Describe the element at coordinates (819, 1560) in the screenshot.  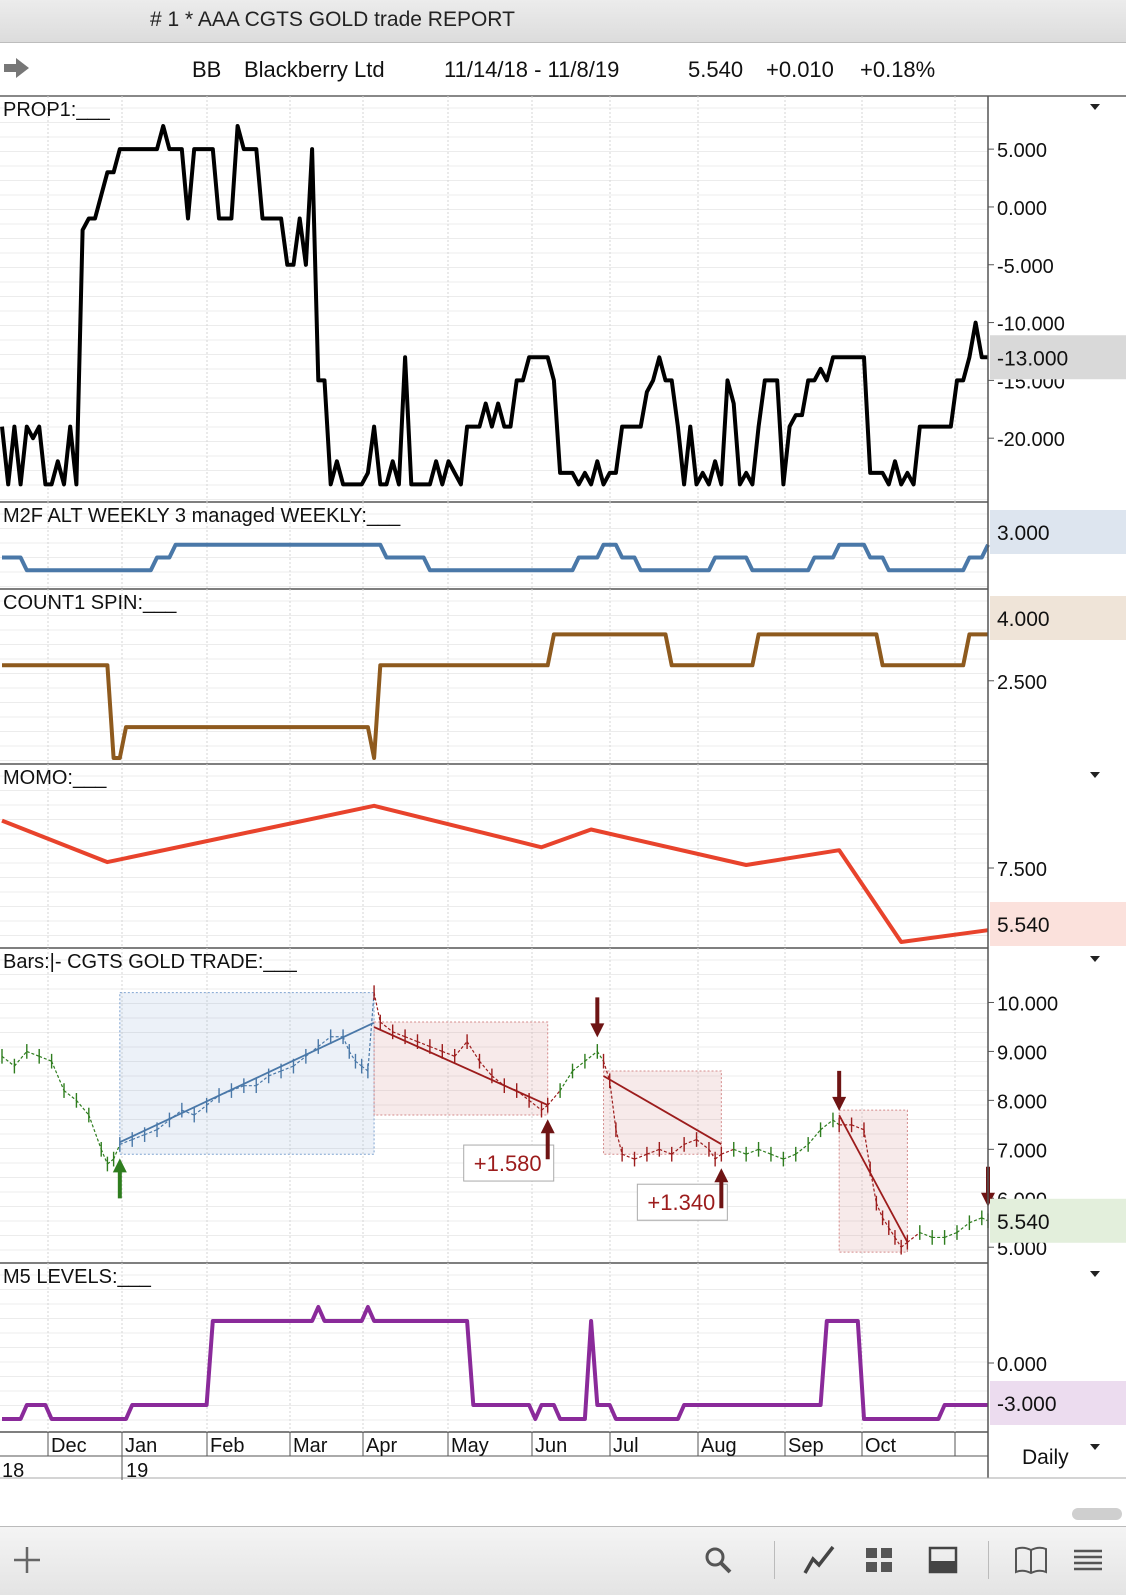
I see `line-chart-icon` at that location.